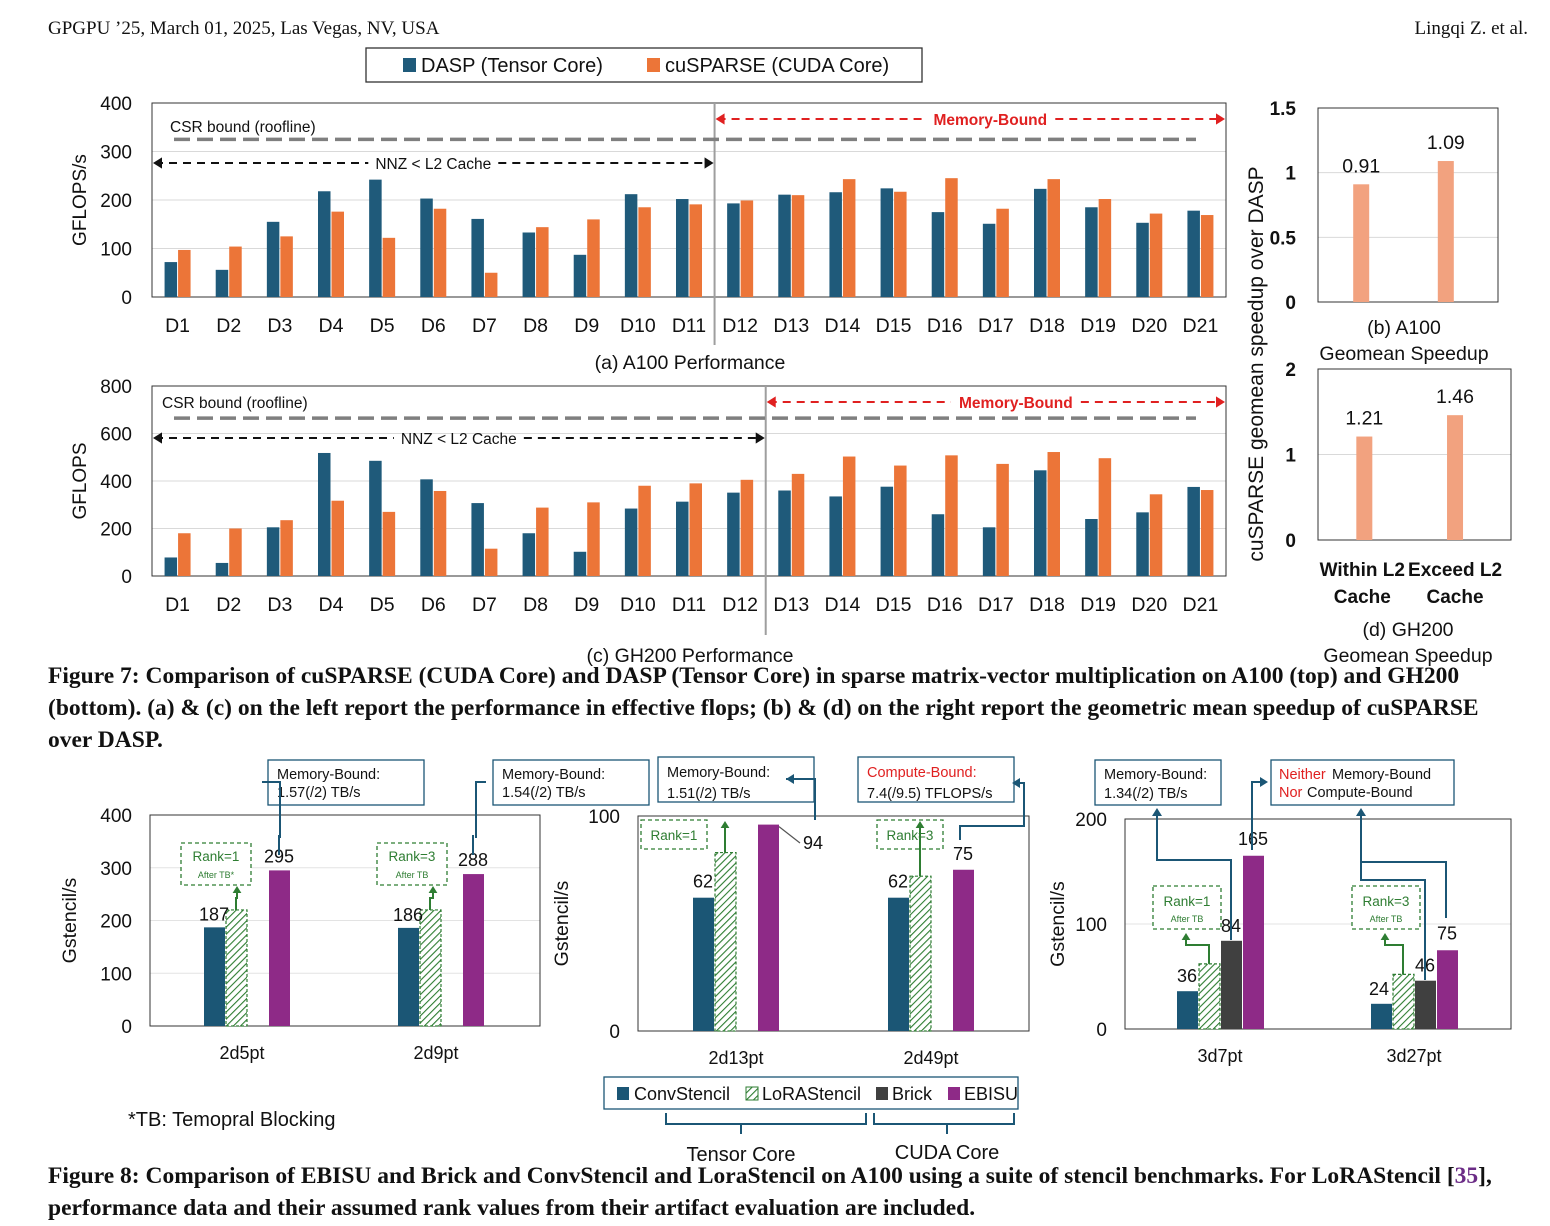 The width and height of the screenshot is (1550, 1226). I want to click on bar-dasp-a-d3, so click(273, 259).